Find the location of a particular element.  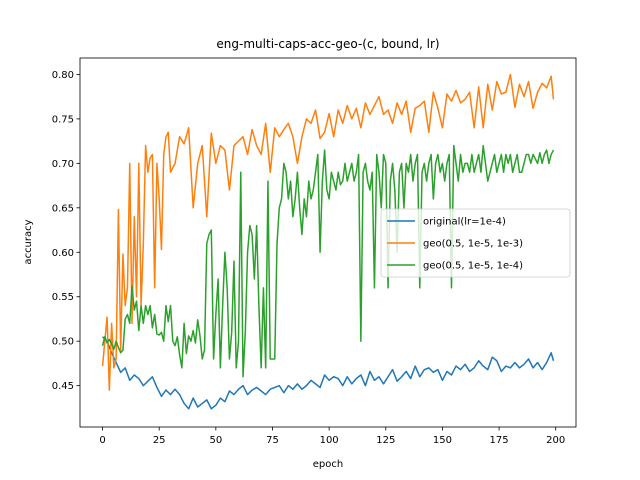

y-tick-label: 0.45 is located at coordinates (63, 386).